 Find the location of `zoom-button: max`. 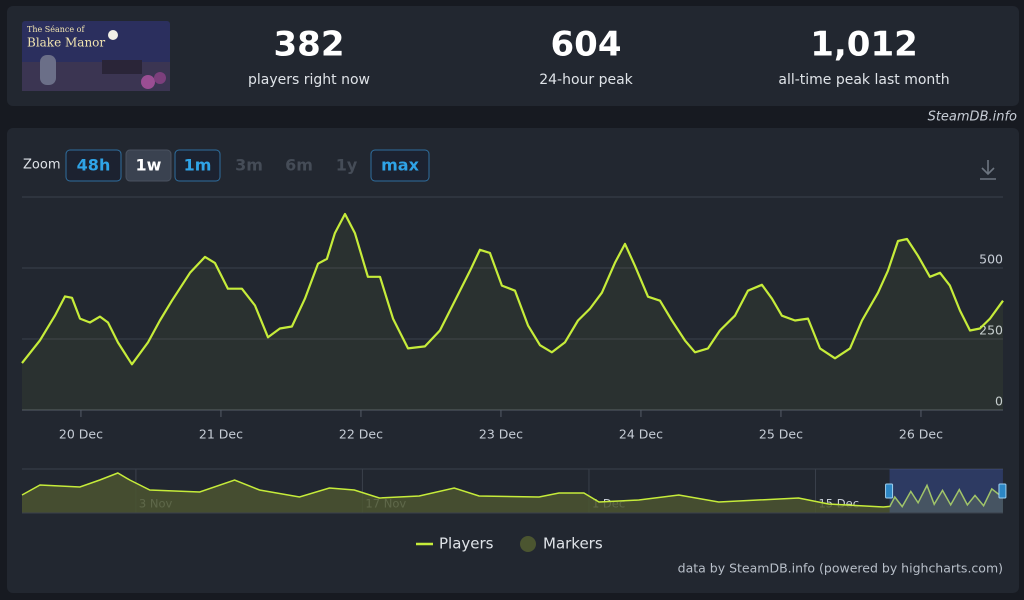

zoom-button: max is located at coordinates (400, 165).